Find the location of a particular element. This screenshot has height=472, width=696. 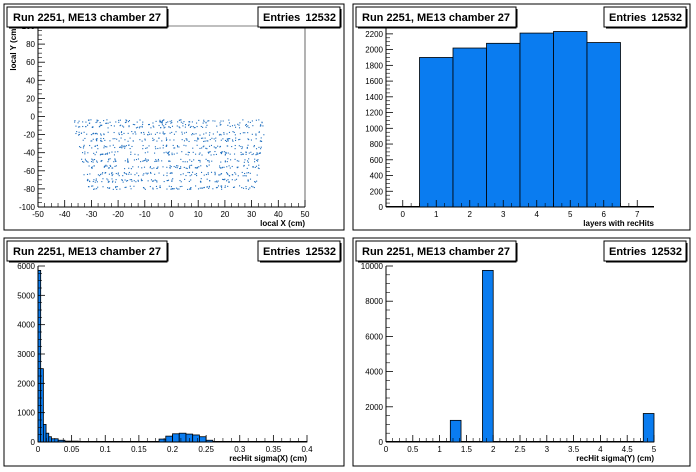

x-tick-label: 0.4 is located at coordinates (307, 449).